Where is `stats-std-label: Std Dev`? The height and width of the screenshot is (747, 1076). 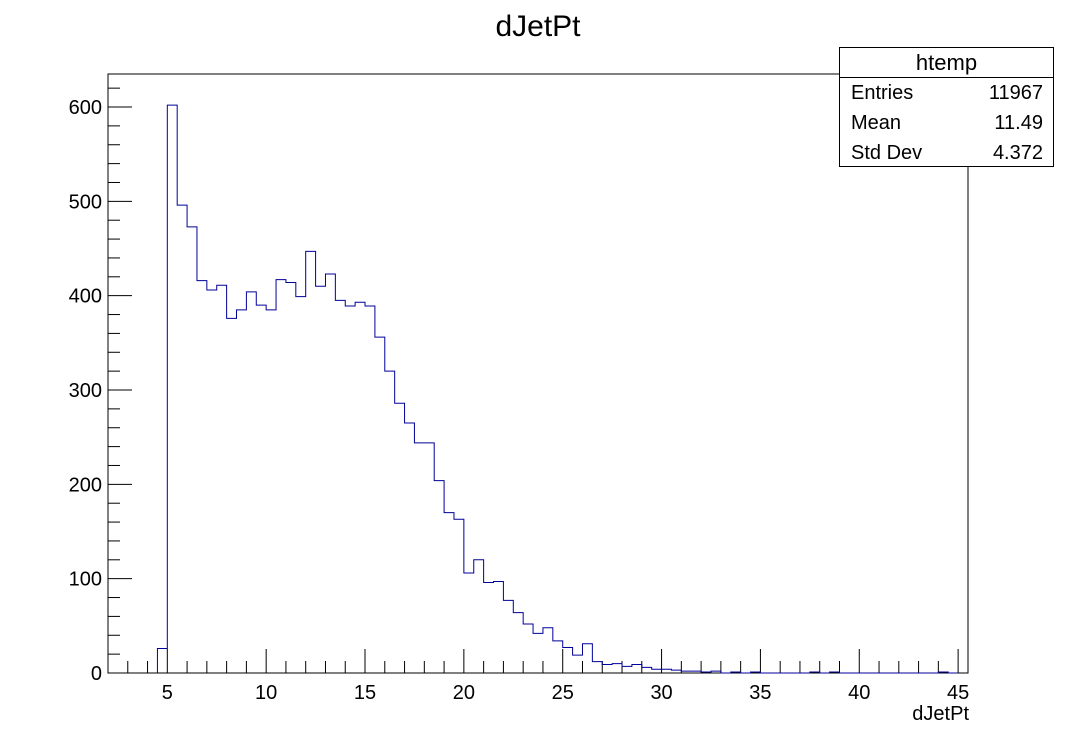
stats-std-label: Std Dev is located at coordinates (887, 153).